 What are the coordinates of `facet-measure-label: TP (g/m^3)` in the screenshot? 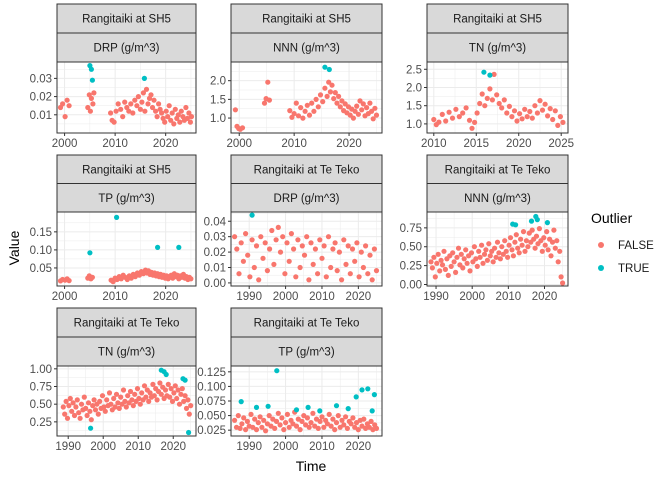 It's located at (306, 353).